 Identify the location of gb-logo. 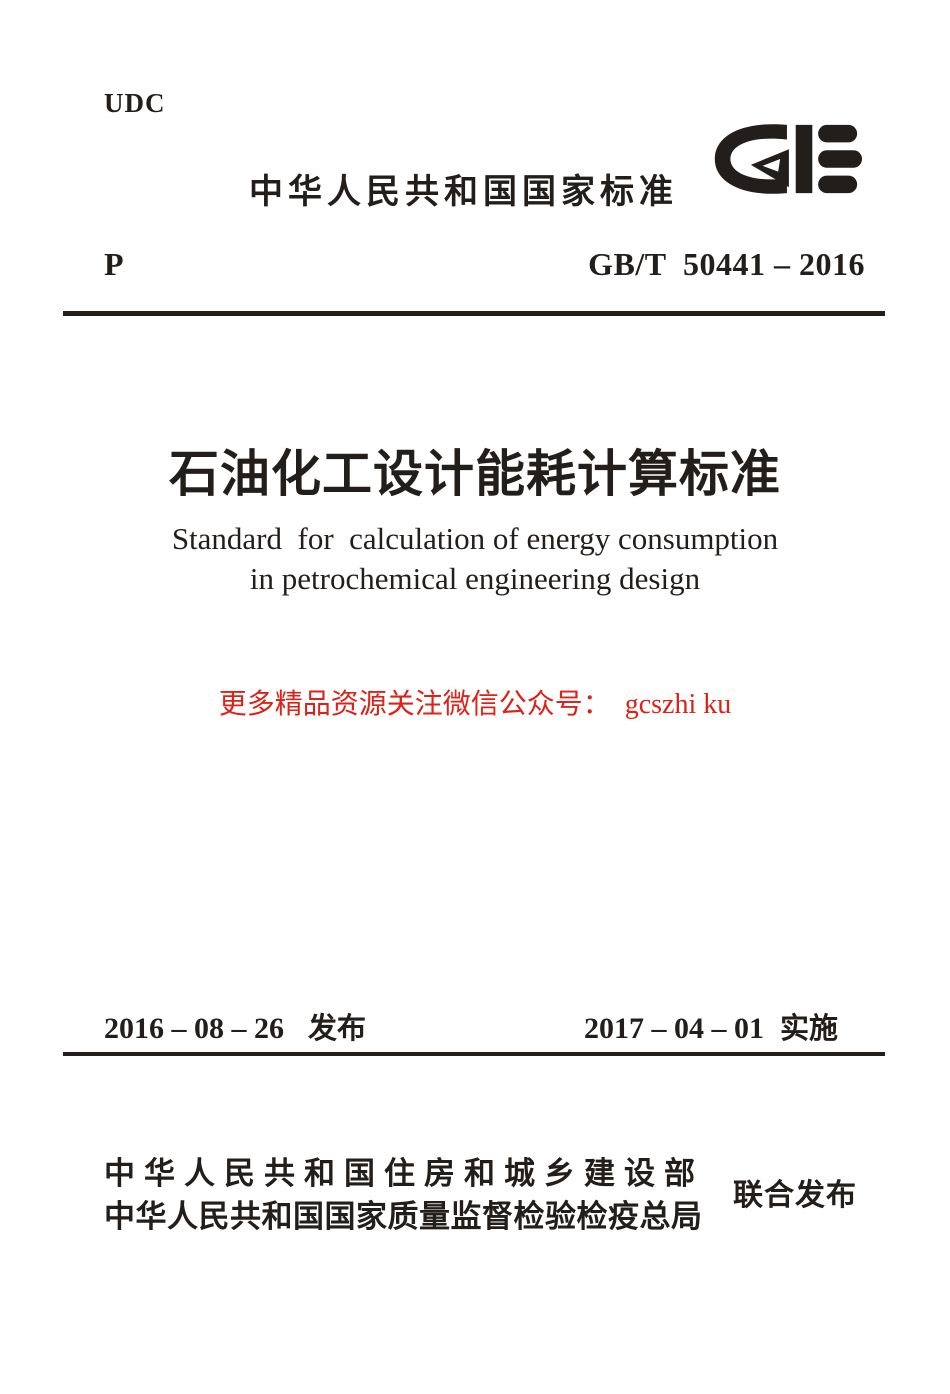
(785, 159).